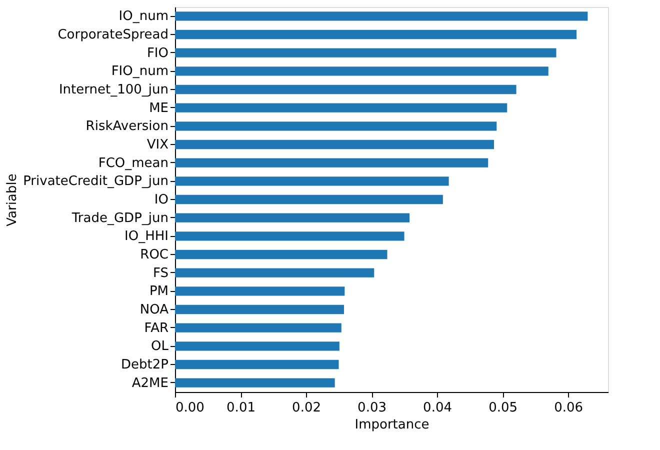 This screenshot has height=450, width=660. Describe the element at coordinates (146, 236) in the screenshot. I see `y-tick-label: IO_HHI` at that location.